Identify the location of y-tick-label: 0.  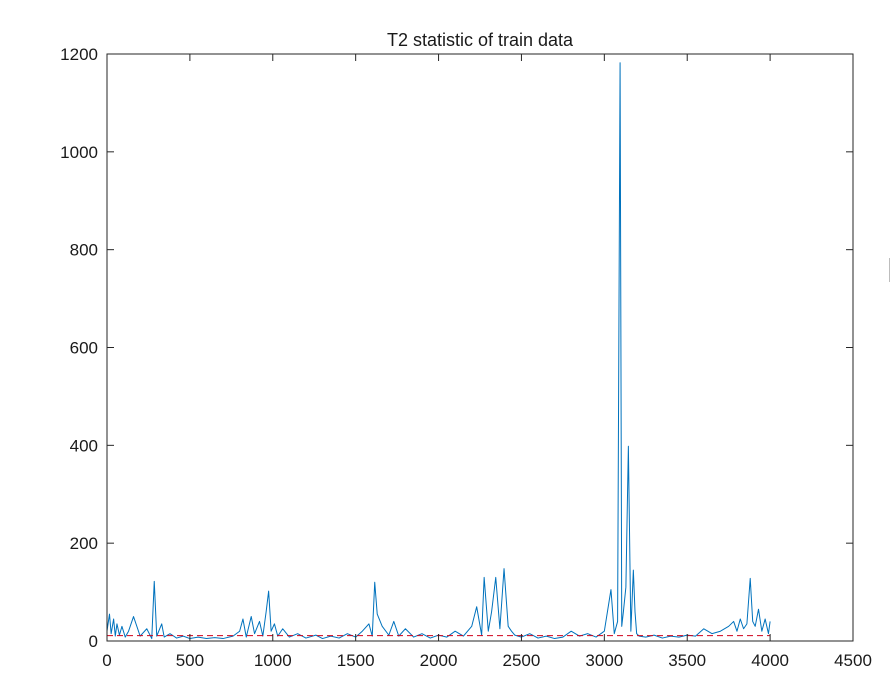
(93, 641).